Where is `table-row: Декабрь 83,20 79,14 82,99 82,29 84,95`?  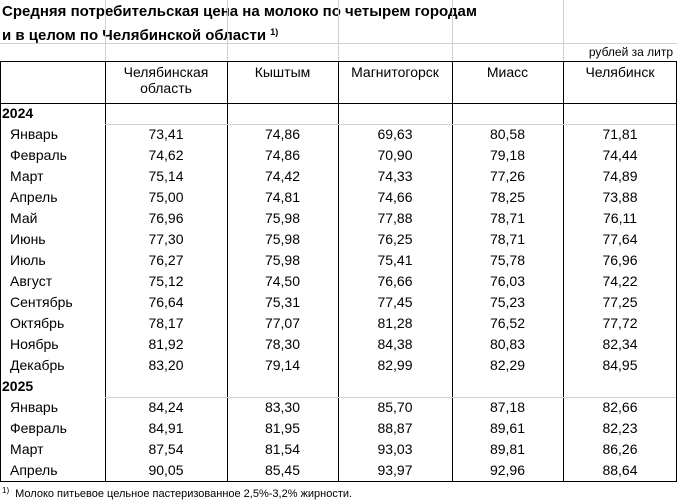 table-row: Декабрь 83,20 79,14 82,99 82,29 84,95 is located at coordinates (338, 365).